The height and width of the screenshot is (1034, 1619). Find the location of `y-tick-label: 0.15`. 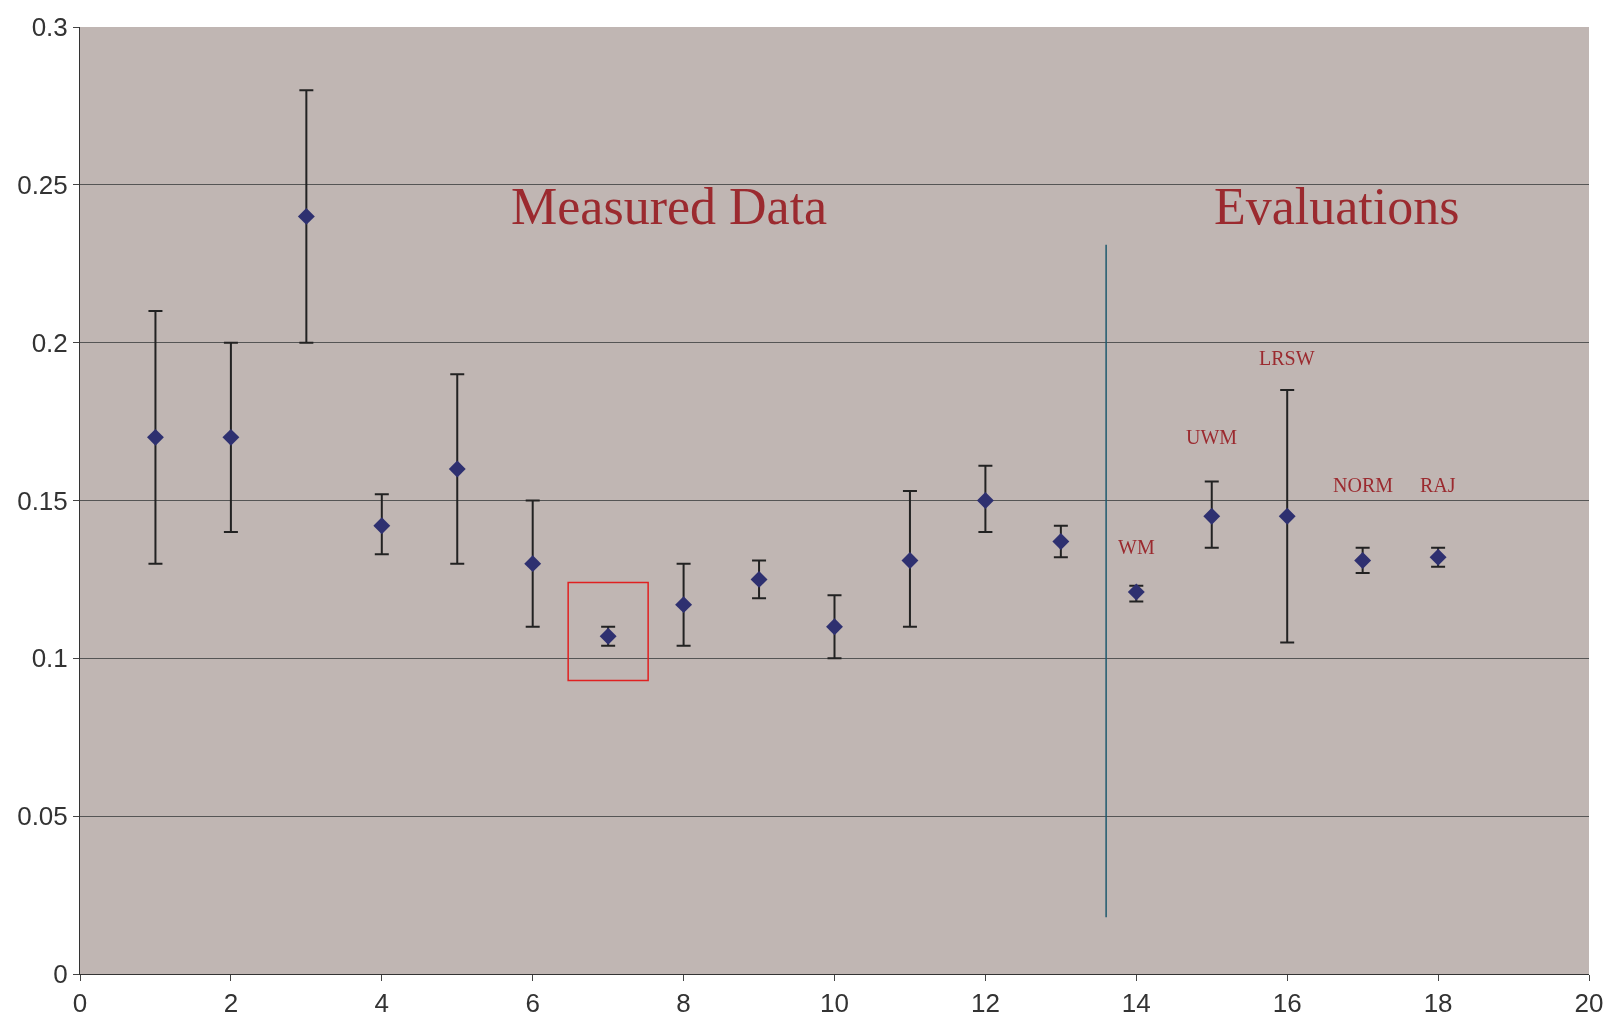

y-tick-label: 0.15 is located at coordinates (42, 500).